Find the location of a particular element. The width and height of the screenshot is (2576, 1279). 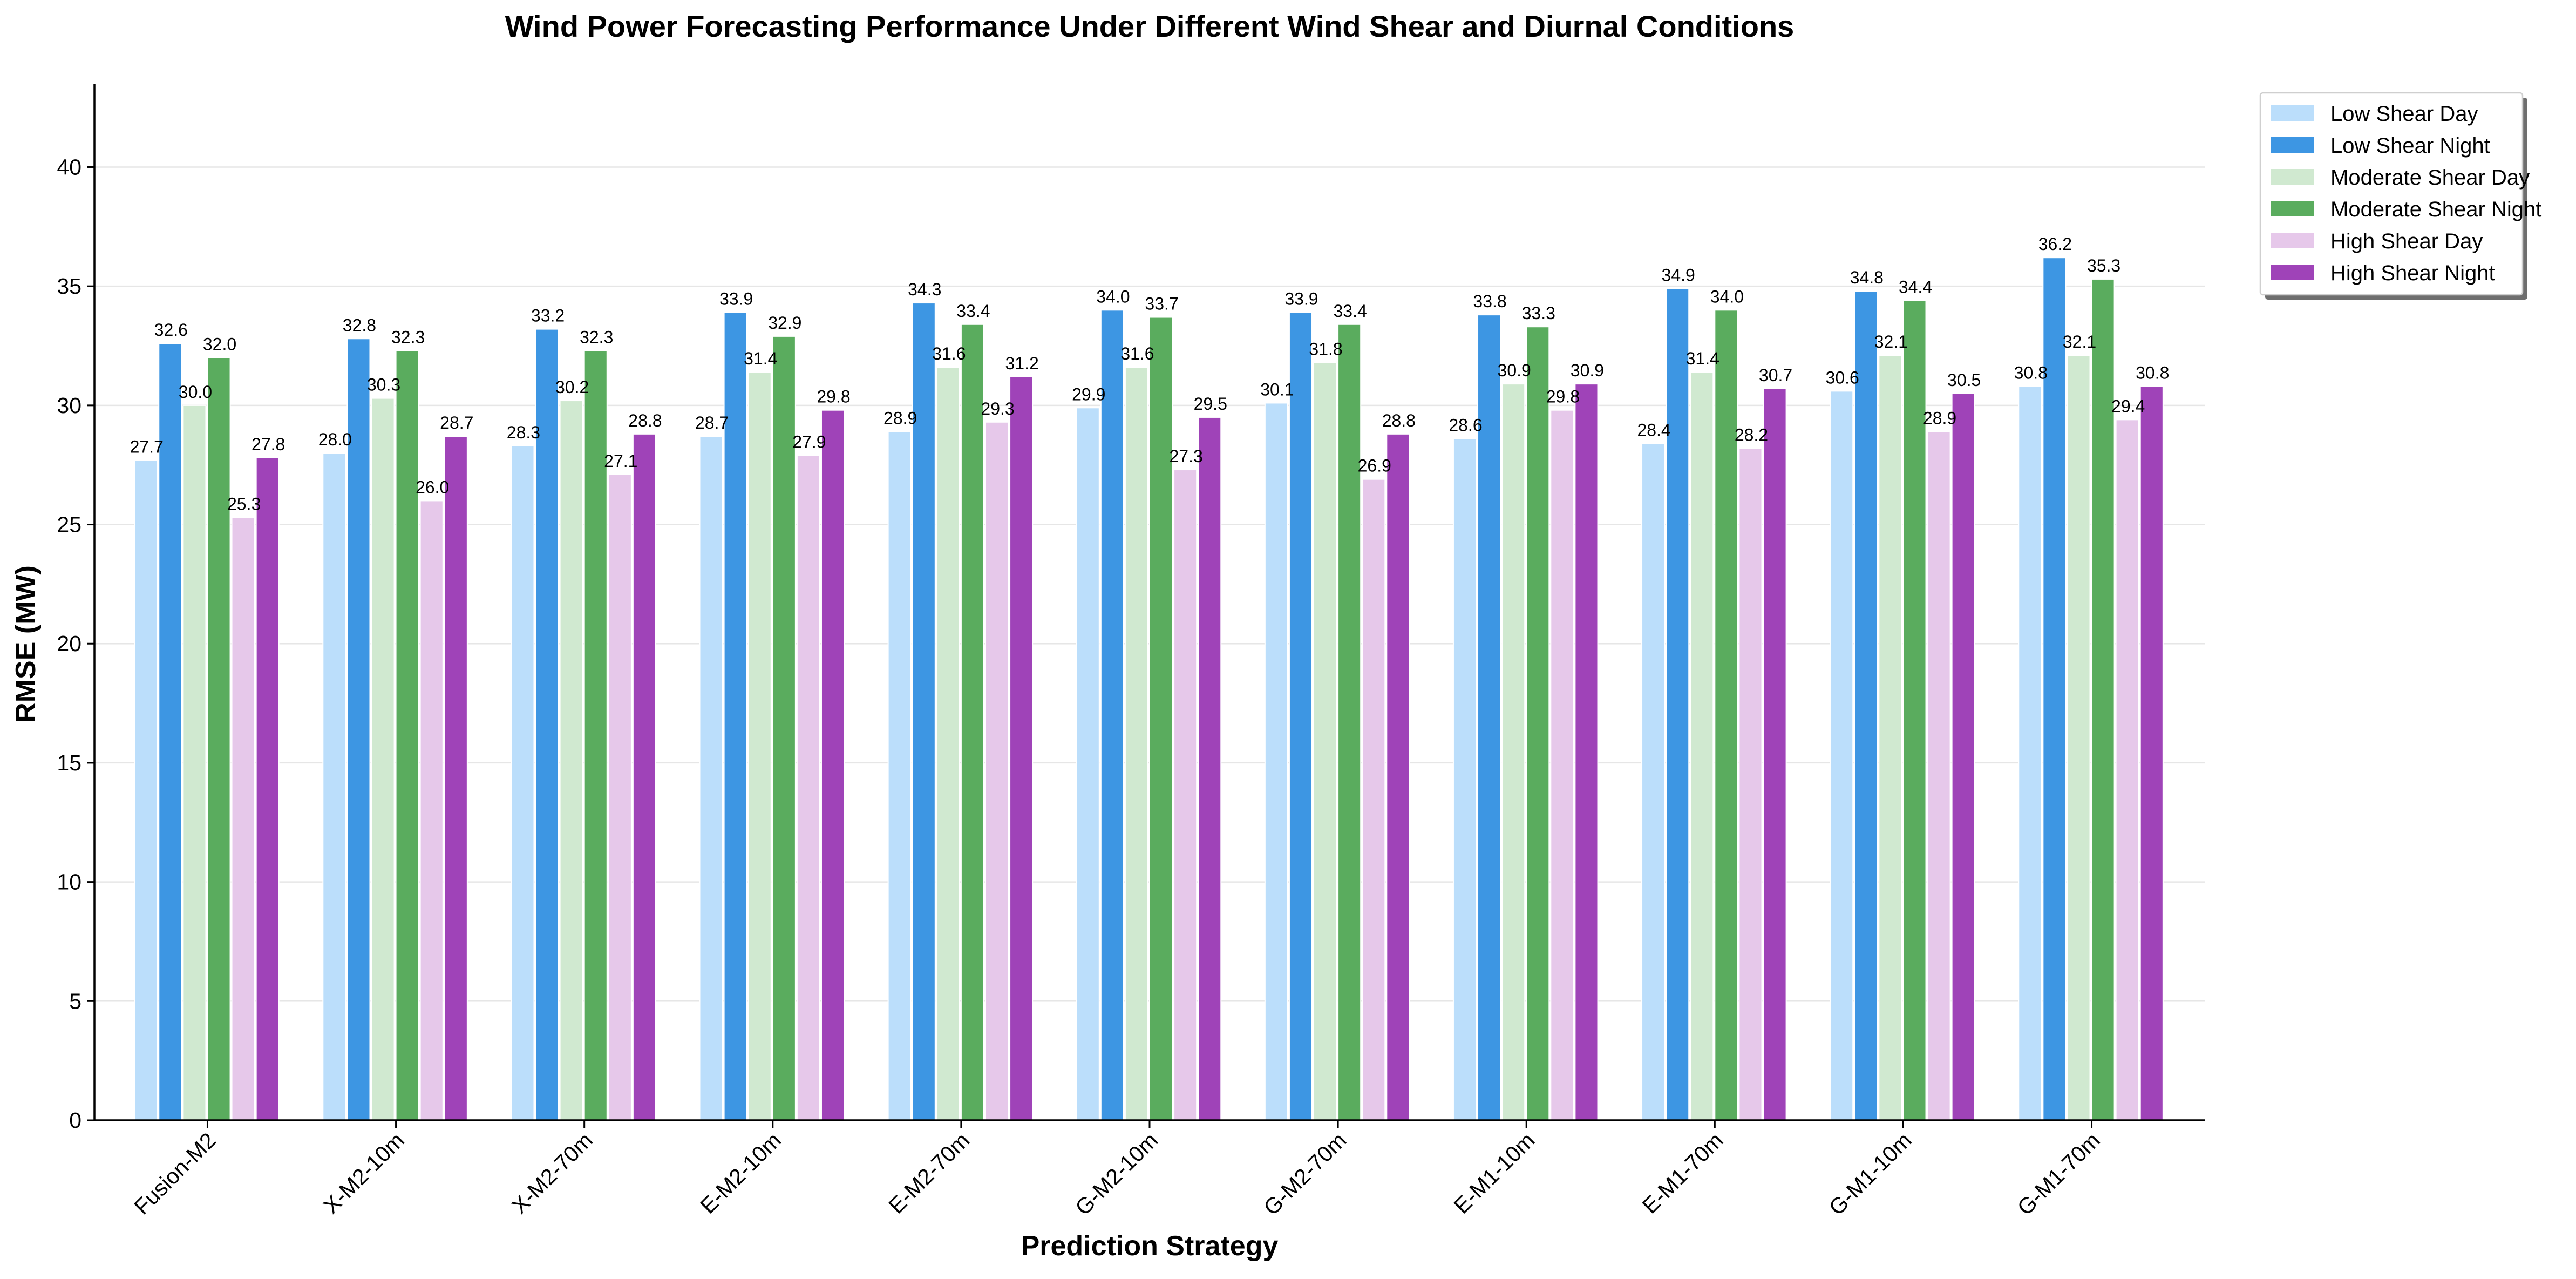

data-label: 29.5 is located at coordinates (1210, 404).